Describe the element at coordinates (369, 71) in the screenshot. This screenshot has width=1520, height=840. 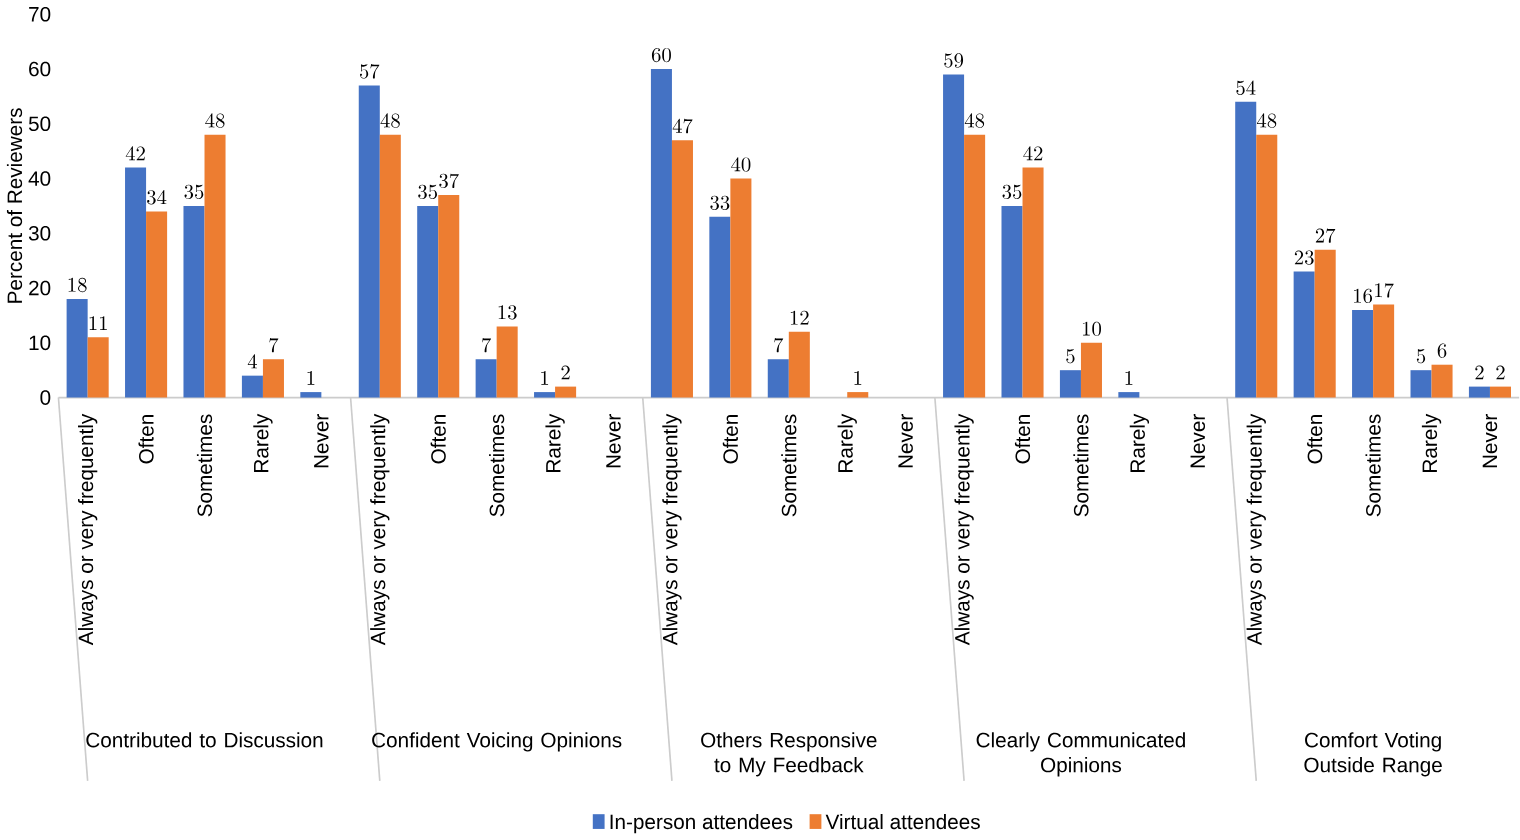
I see `data-label: 57` at that location.